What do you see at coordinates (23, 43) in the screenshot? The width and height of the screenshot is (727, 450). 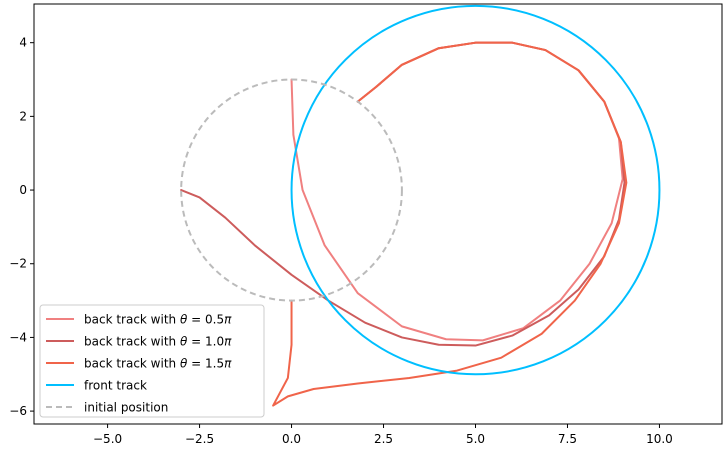 I see `y-tick-label: 4` at bounding box center [23, 43].